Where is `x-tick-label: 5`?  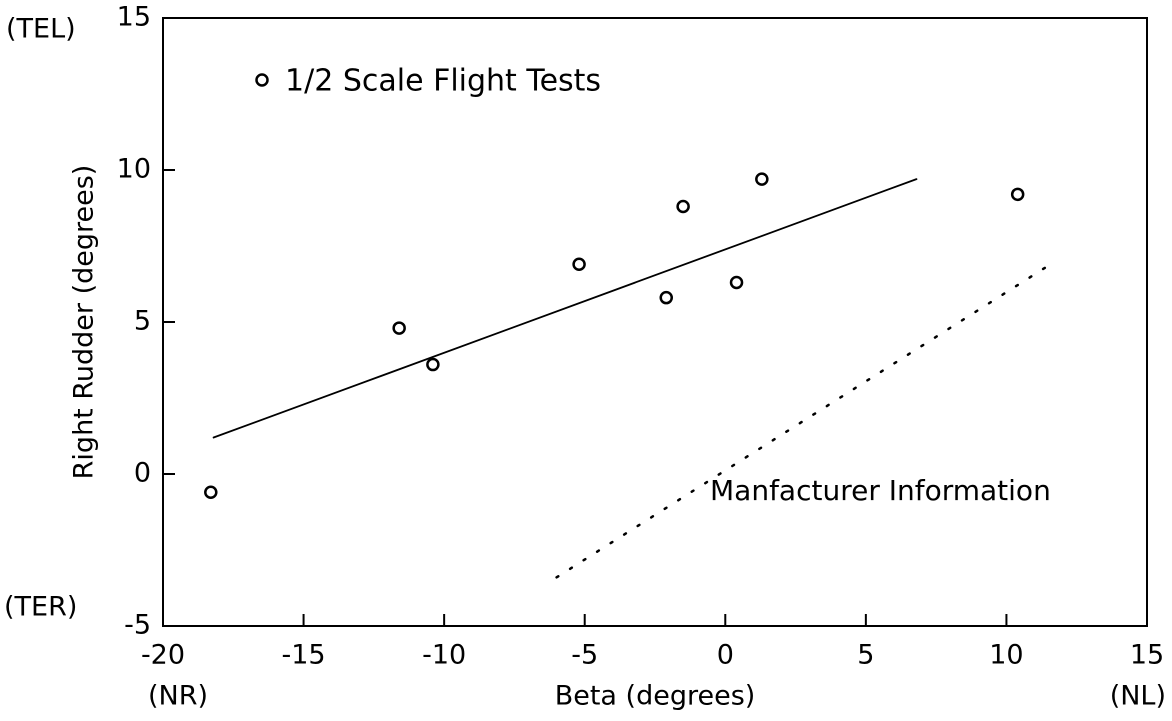 x-tick-label: 5 is located at coordinates (865, 655).